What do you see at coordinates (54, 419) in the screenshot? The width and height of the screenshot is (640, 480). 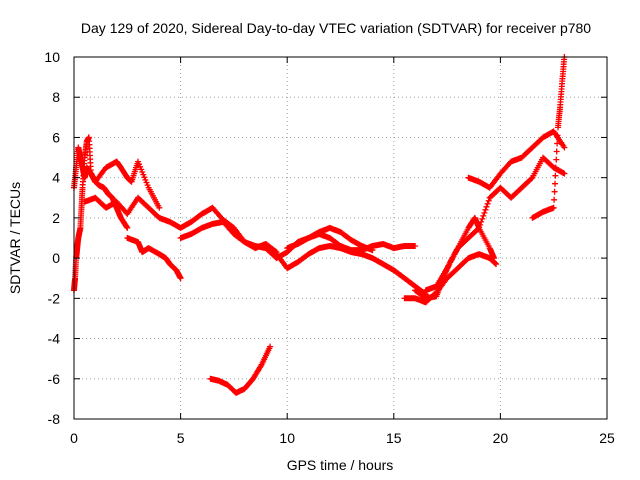 I see `y-tick-label: -8` at bounding box center [54, 419].